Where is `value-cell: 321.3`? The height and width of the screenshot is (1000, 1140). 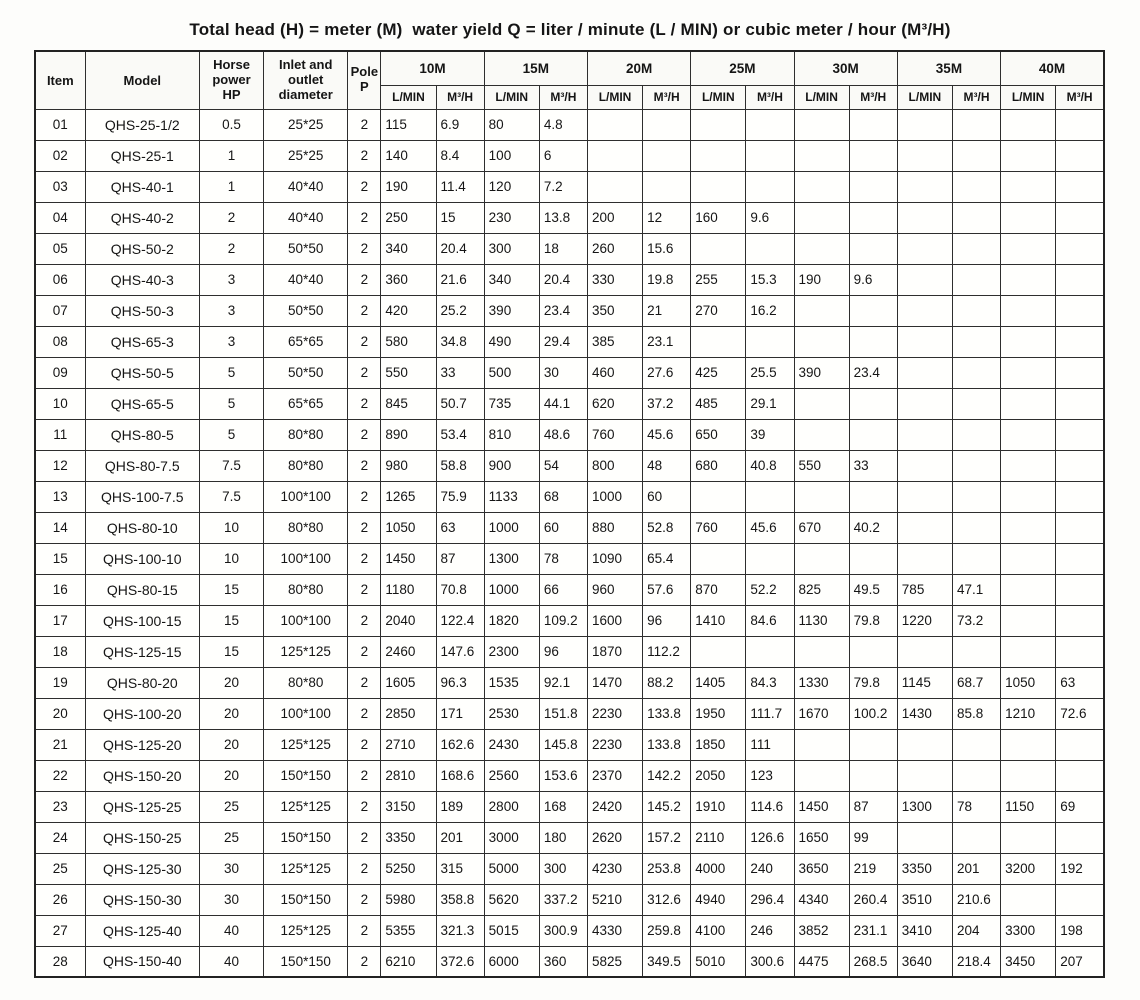 value-cell: 321.3 is located at coordinates (460, 930).